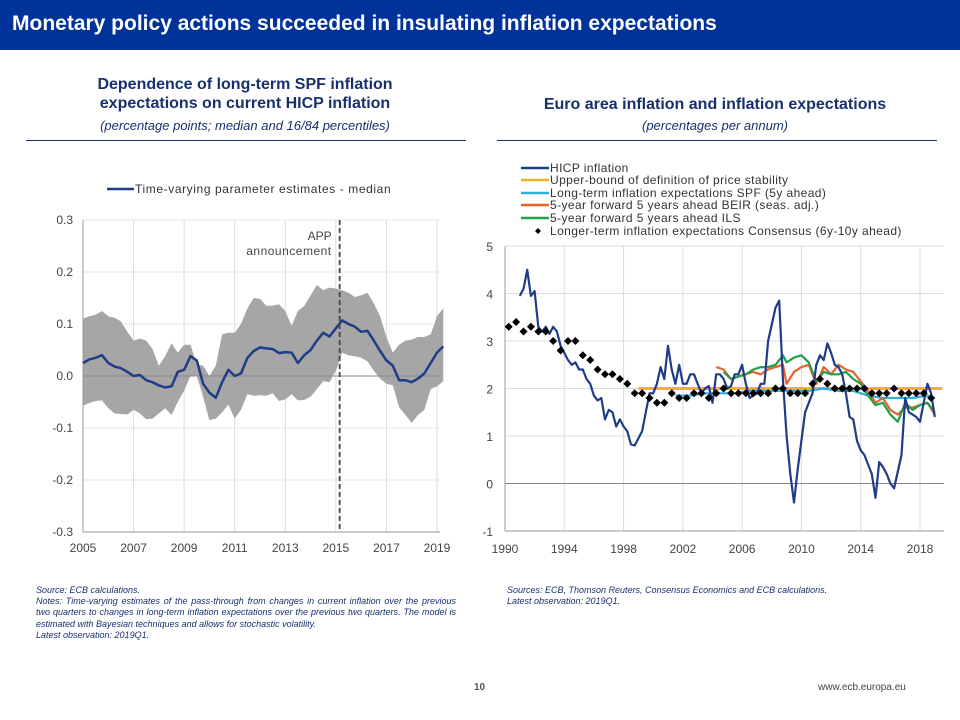 This screenshot has height=720, width=960. I want to click on x-tick-label: 2017, so click(386, 548).